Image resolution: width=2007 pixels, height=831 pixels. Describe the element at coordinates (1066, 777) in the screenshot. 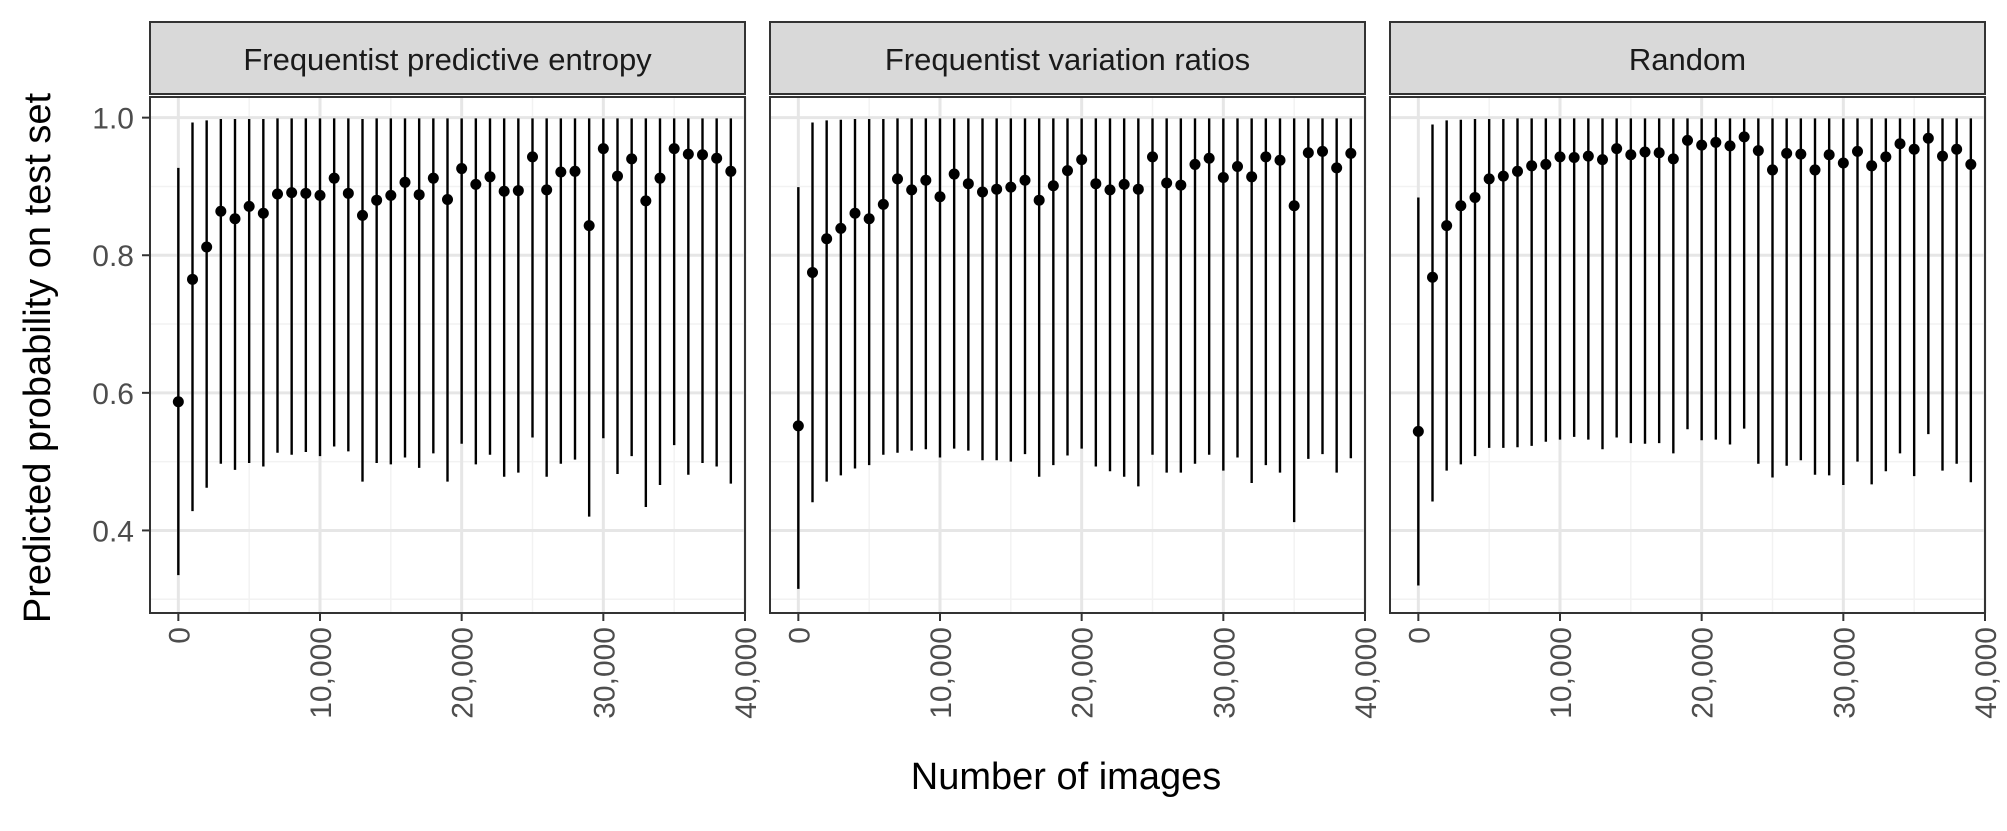

I see `x-axis-title: Number of images` at that location.